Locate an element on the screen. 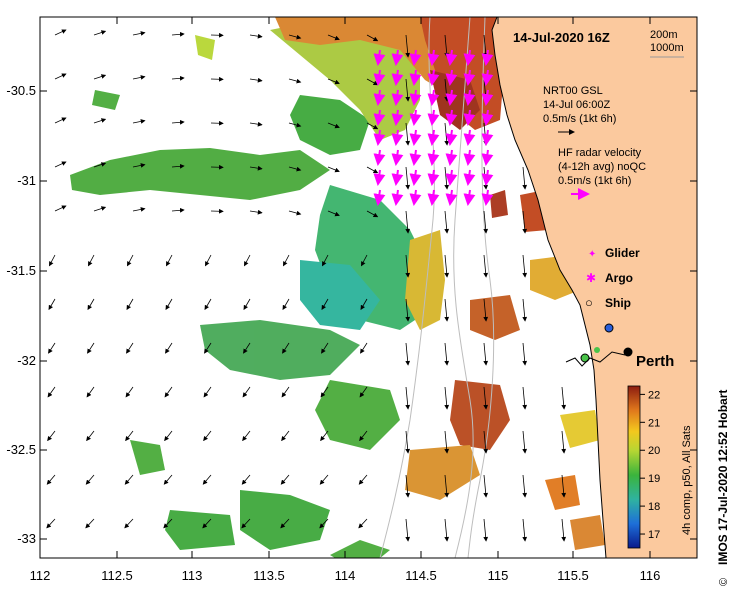  symbol-legend: ✦ Glider ✱ Argo ○ Ship is located at coordinates (612, 278).